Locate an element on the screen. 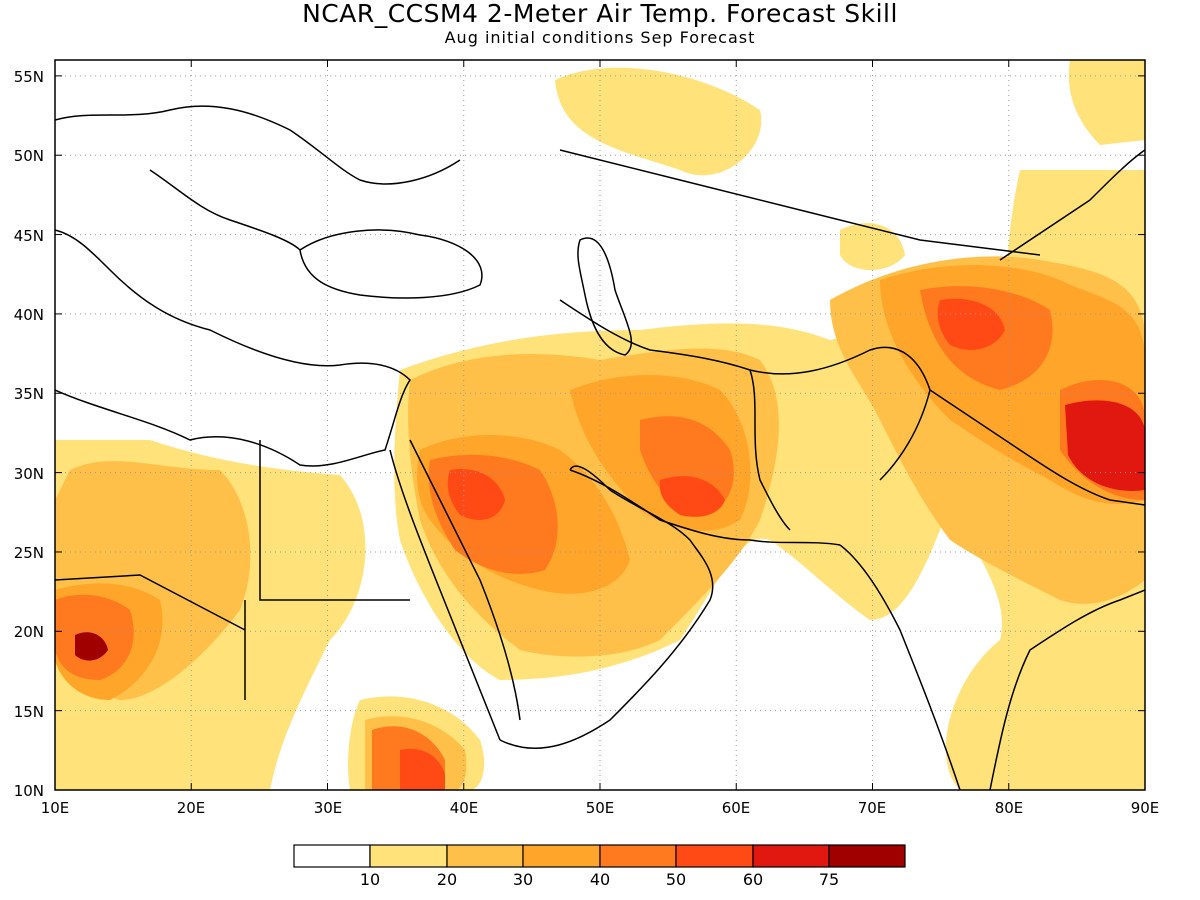 This screenshot has width=1200, height=900. coastline-mediterranean is located at coordinates (233, 348).